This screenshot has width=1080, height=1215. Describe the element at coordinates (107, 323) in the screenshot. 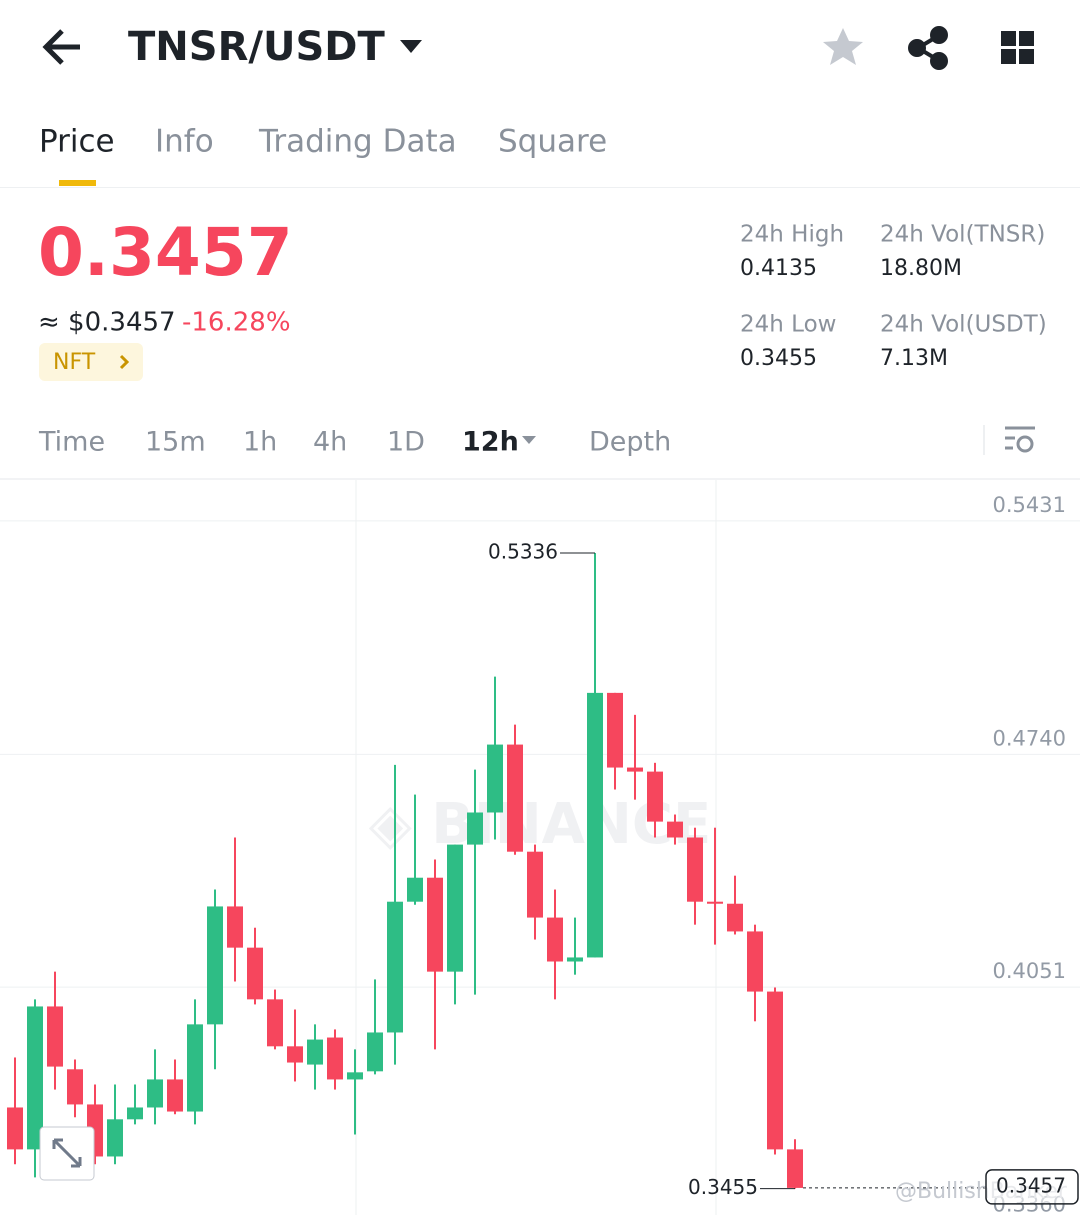

I see `usd-price: ≈ $0.3457` at that location.